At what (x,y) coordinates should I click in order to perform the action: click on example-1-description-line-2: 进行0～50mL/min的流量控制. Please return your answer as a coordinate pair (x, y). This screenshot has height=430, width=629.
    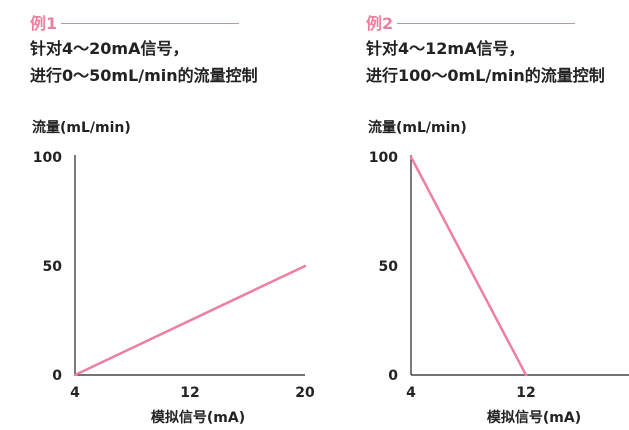
    Looking at the image, I should click on (144, 75).